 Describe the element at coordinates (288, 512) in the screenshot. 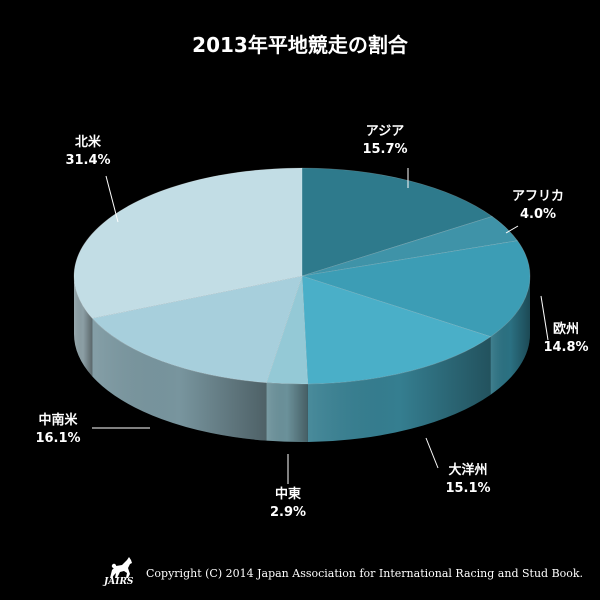

I see `slice-value-4: 2.9%` at that location.